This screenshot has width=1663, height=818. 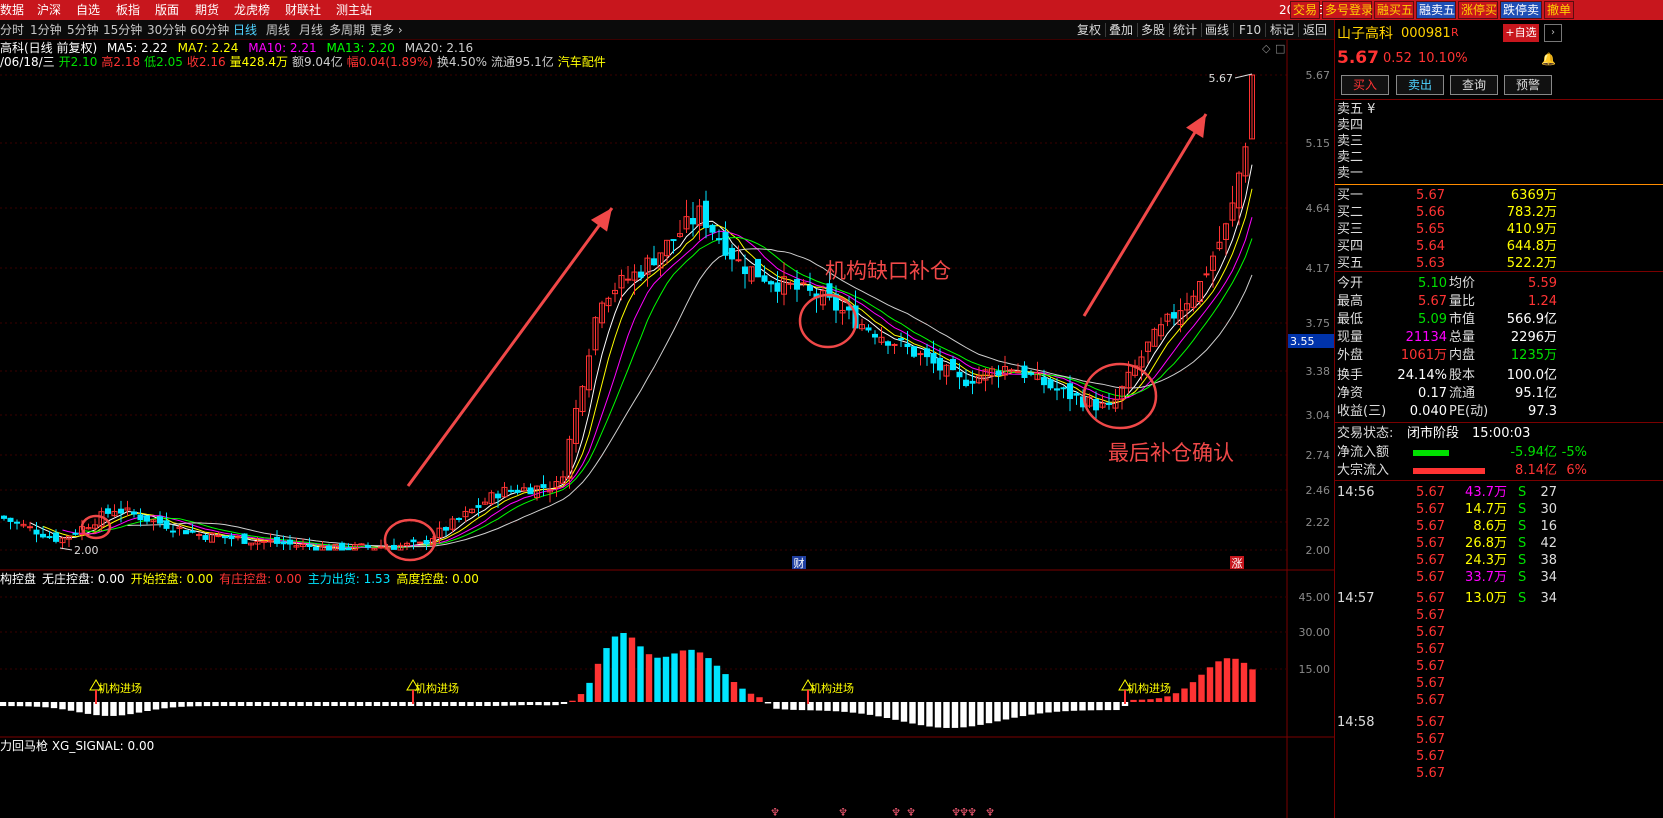 What do you see at coordinates (210, 30) in the screenshot?
I see `period-60min: 60分钟` at bounding box center [210, 30].